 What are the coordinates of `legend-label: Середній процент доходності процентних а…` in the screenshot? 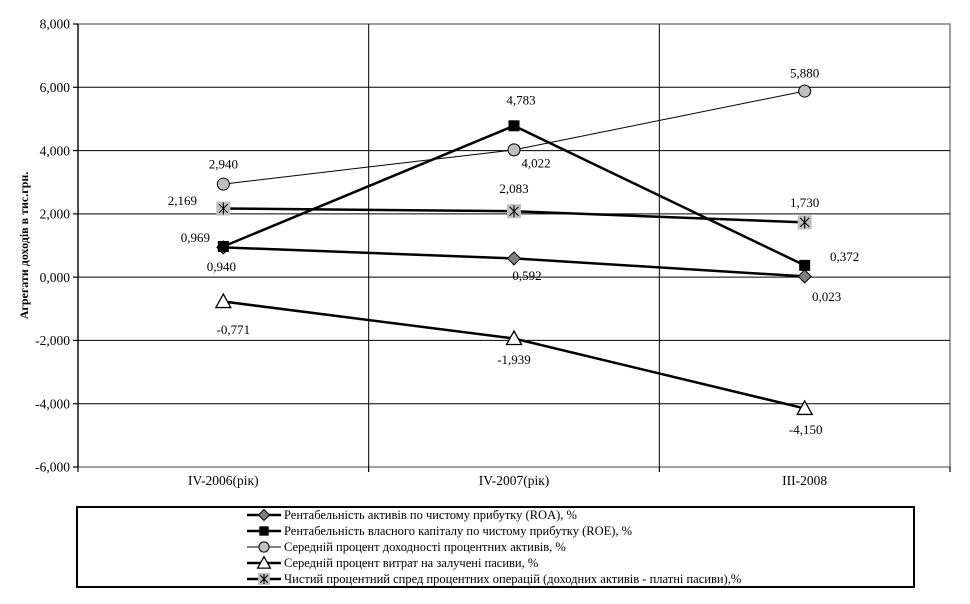 It's located at (425, 546).